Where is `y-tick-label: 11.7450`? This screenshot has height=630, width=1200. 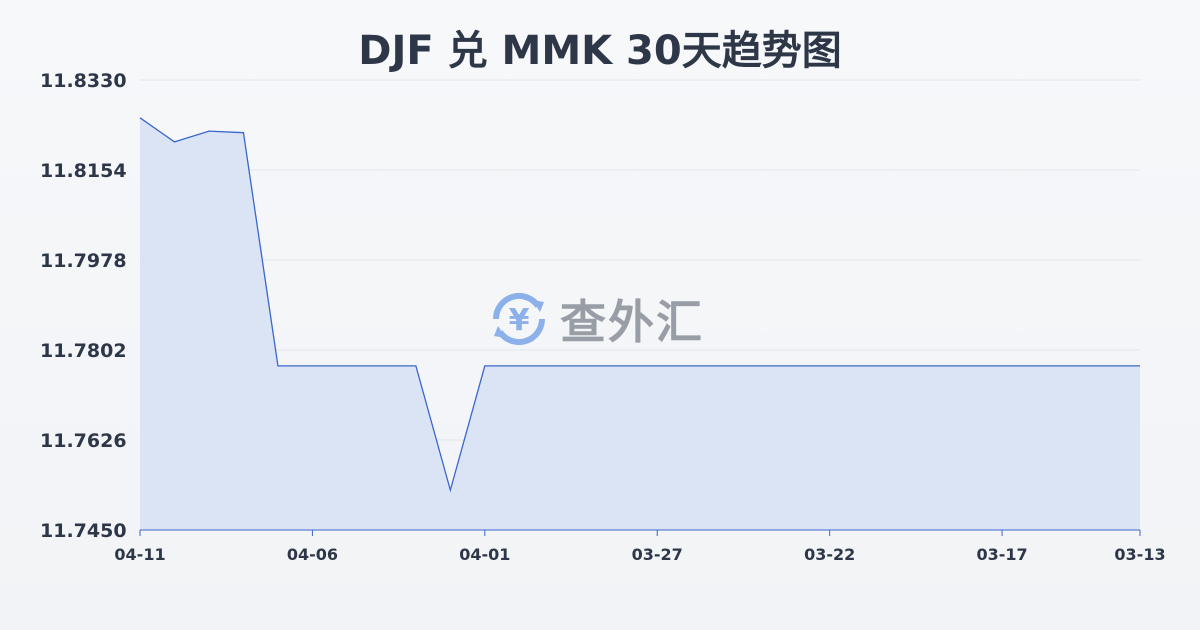 y-tick-label: 11.7450 is located at coordinates (83, 531).